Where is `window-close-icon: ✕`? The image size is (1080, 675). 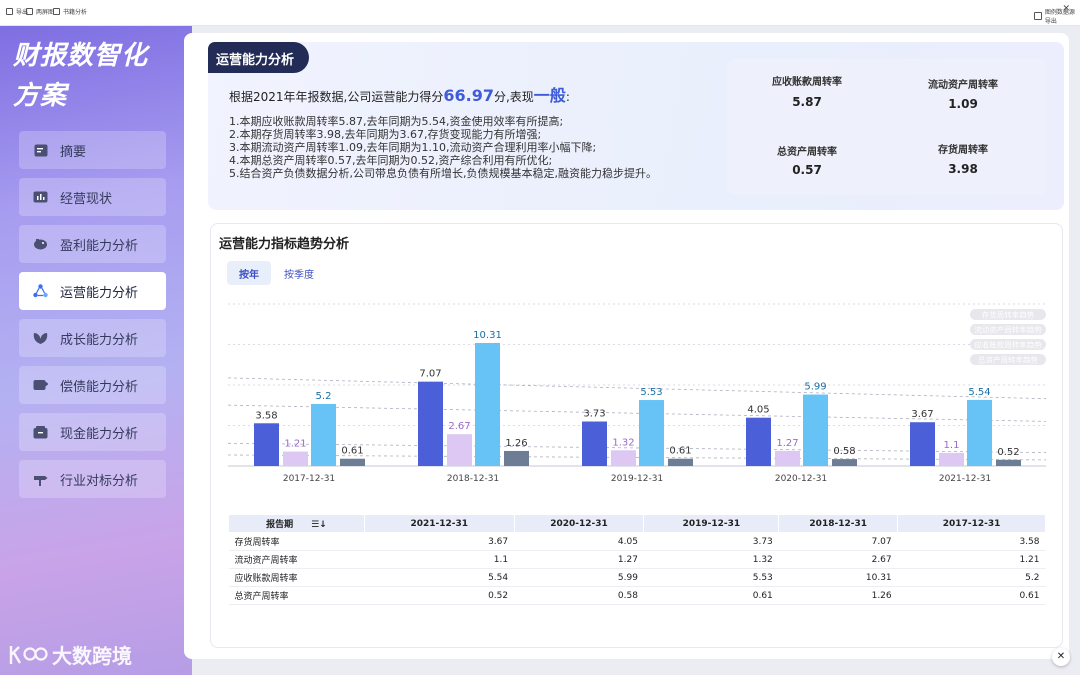
window-close-icon: ✕ is located at coordinates (1066, 9).